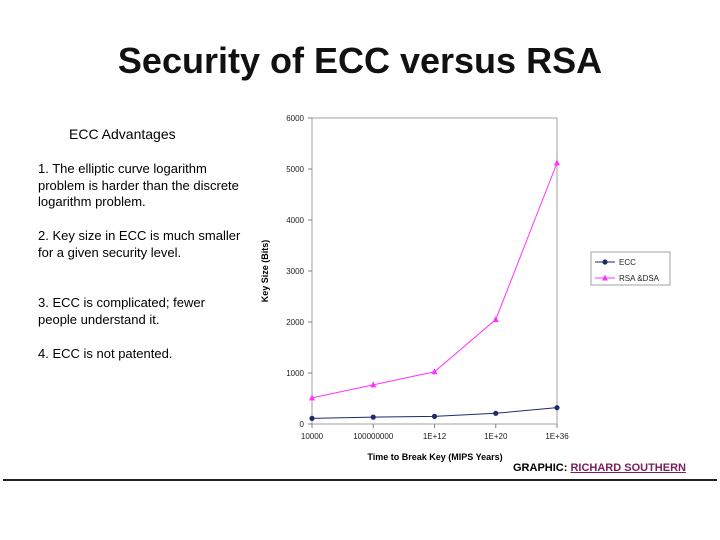 The width and height of the screenshot is (720, 540). Describe the element at coordinates (360, 480) in the screenshot. I see `footer-divider` at that location.